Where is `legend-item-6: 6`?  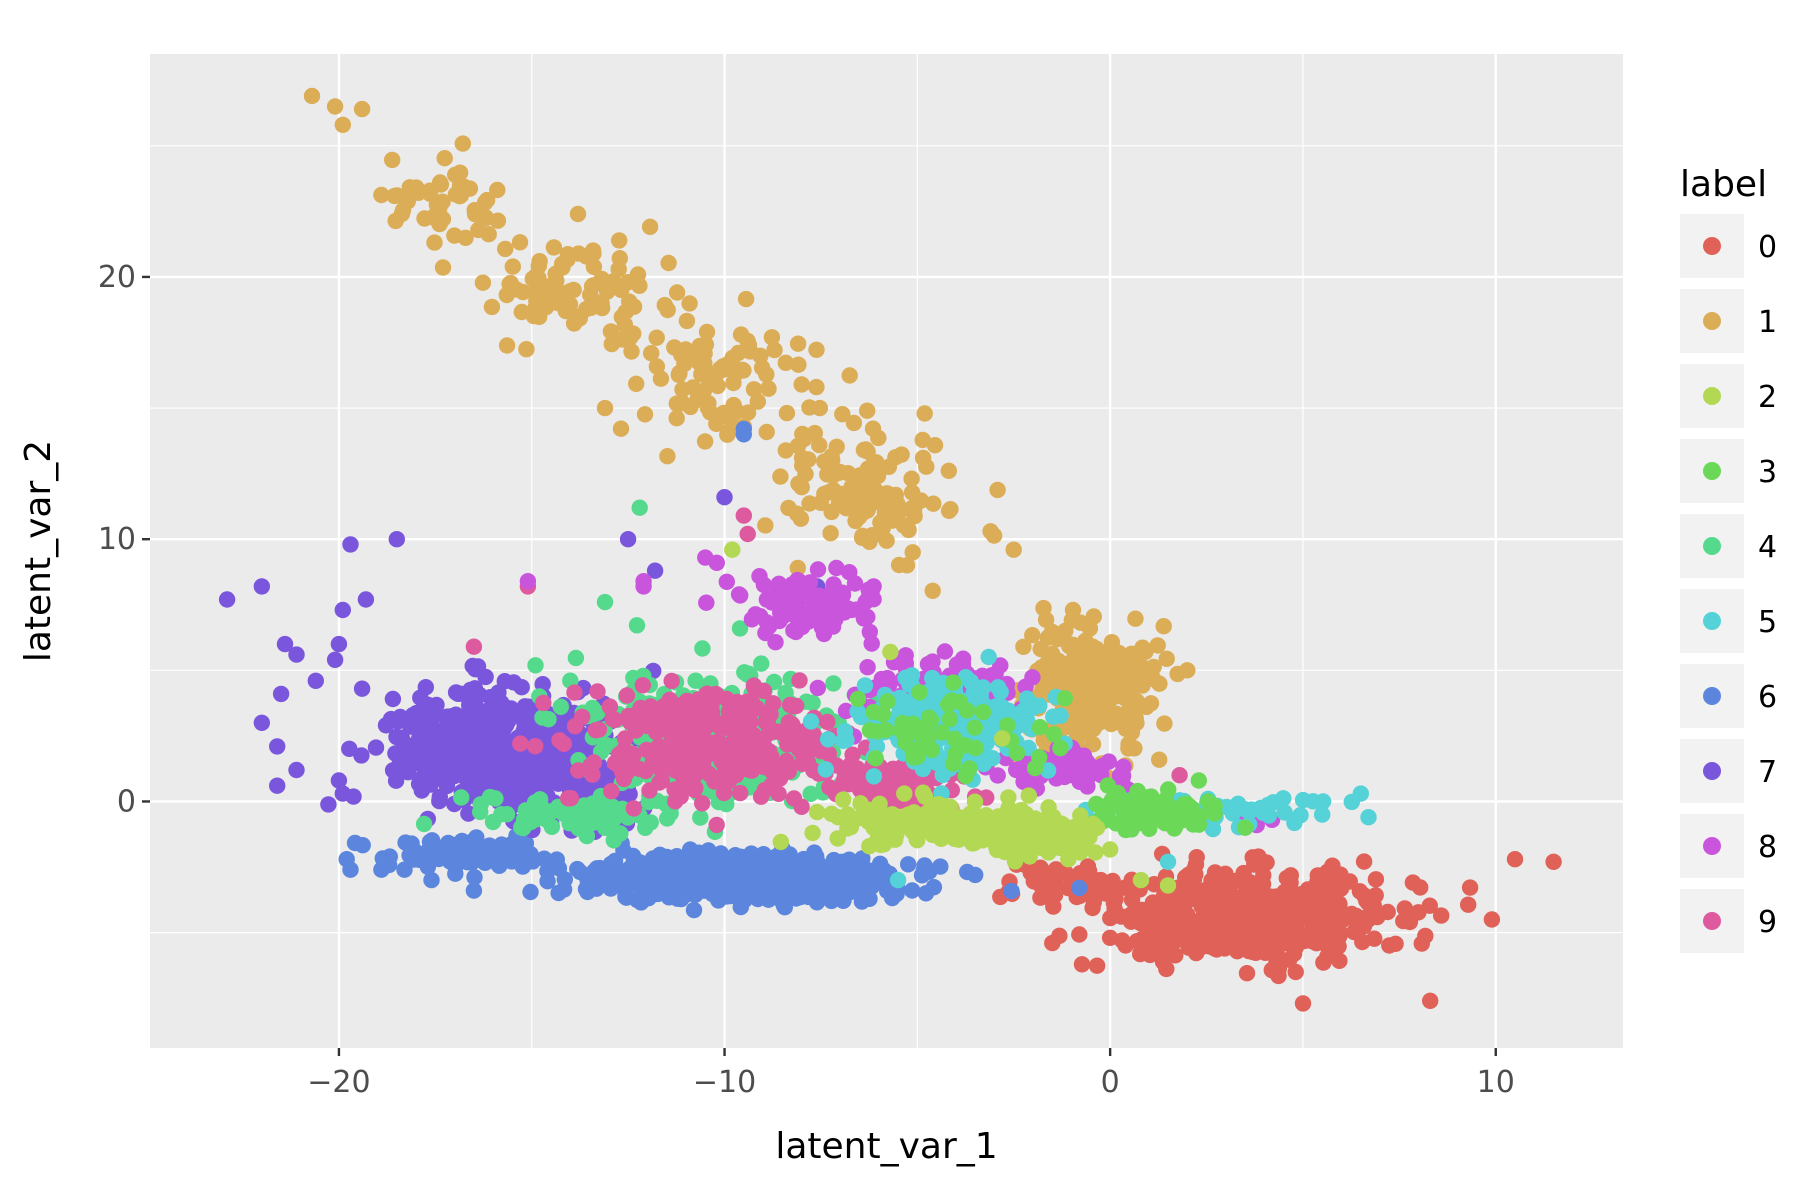 legend-item-6: 6 is located at coordinates (1728, 696).